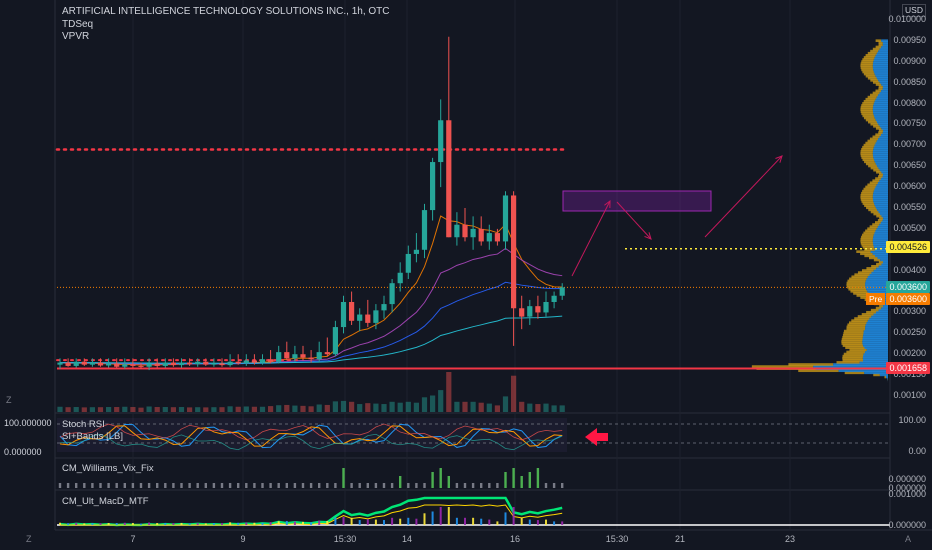  What do you see at coordinates (108, 468) in the screenshot?
I see `williams-vix-fix-label: CM_Williams_Vix_Fix` at bounding box center [108, 468].